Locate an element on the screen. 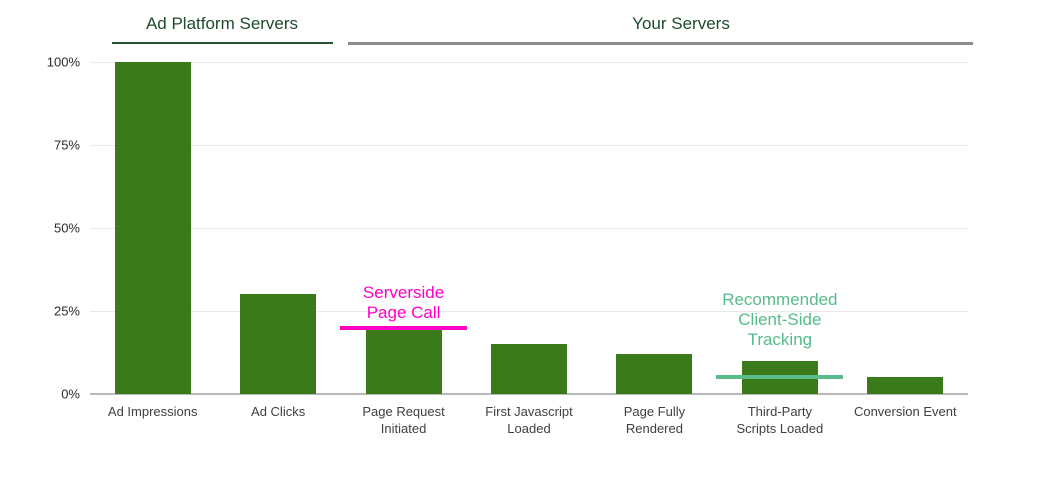 Image resolution: width=1049 pixels, height=484 pixels. gridline-75% is located at coordinates (529, 145).